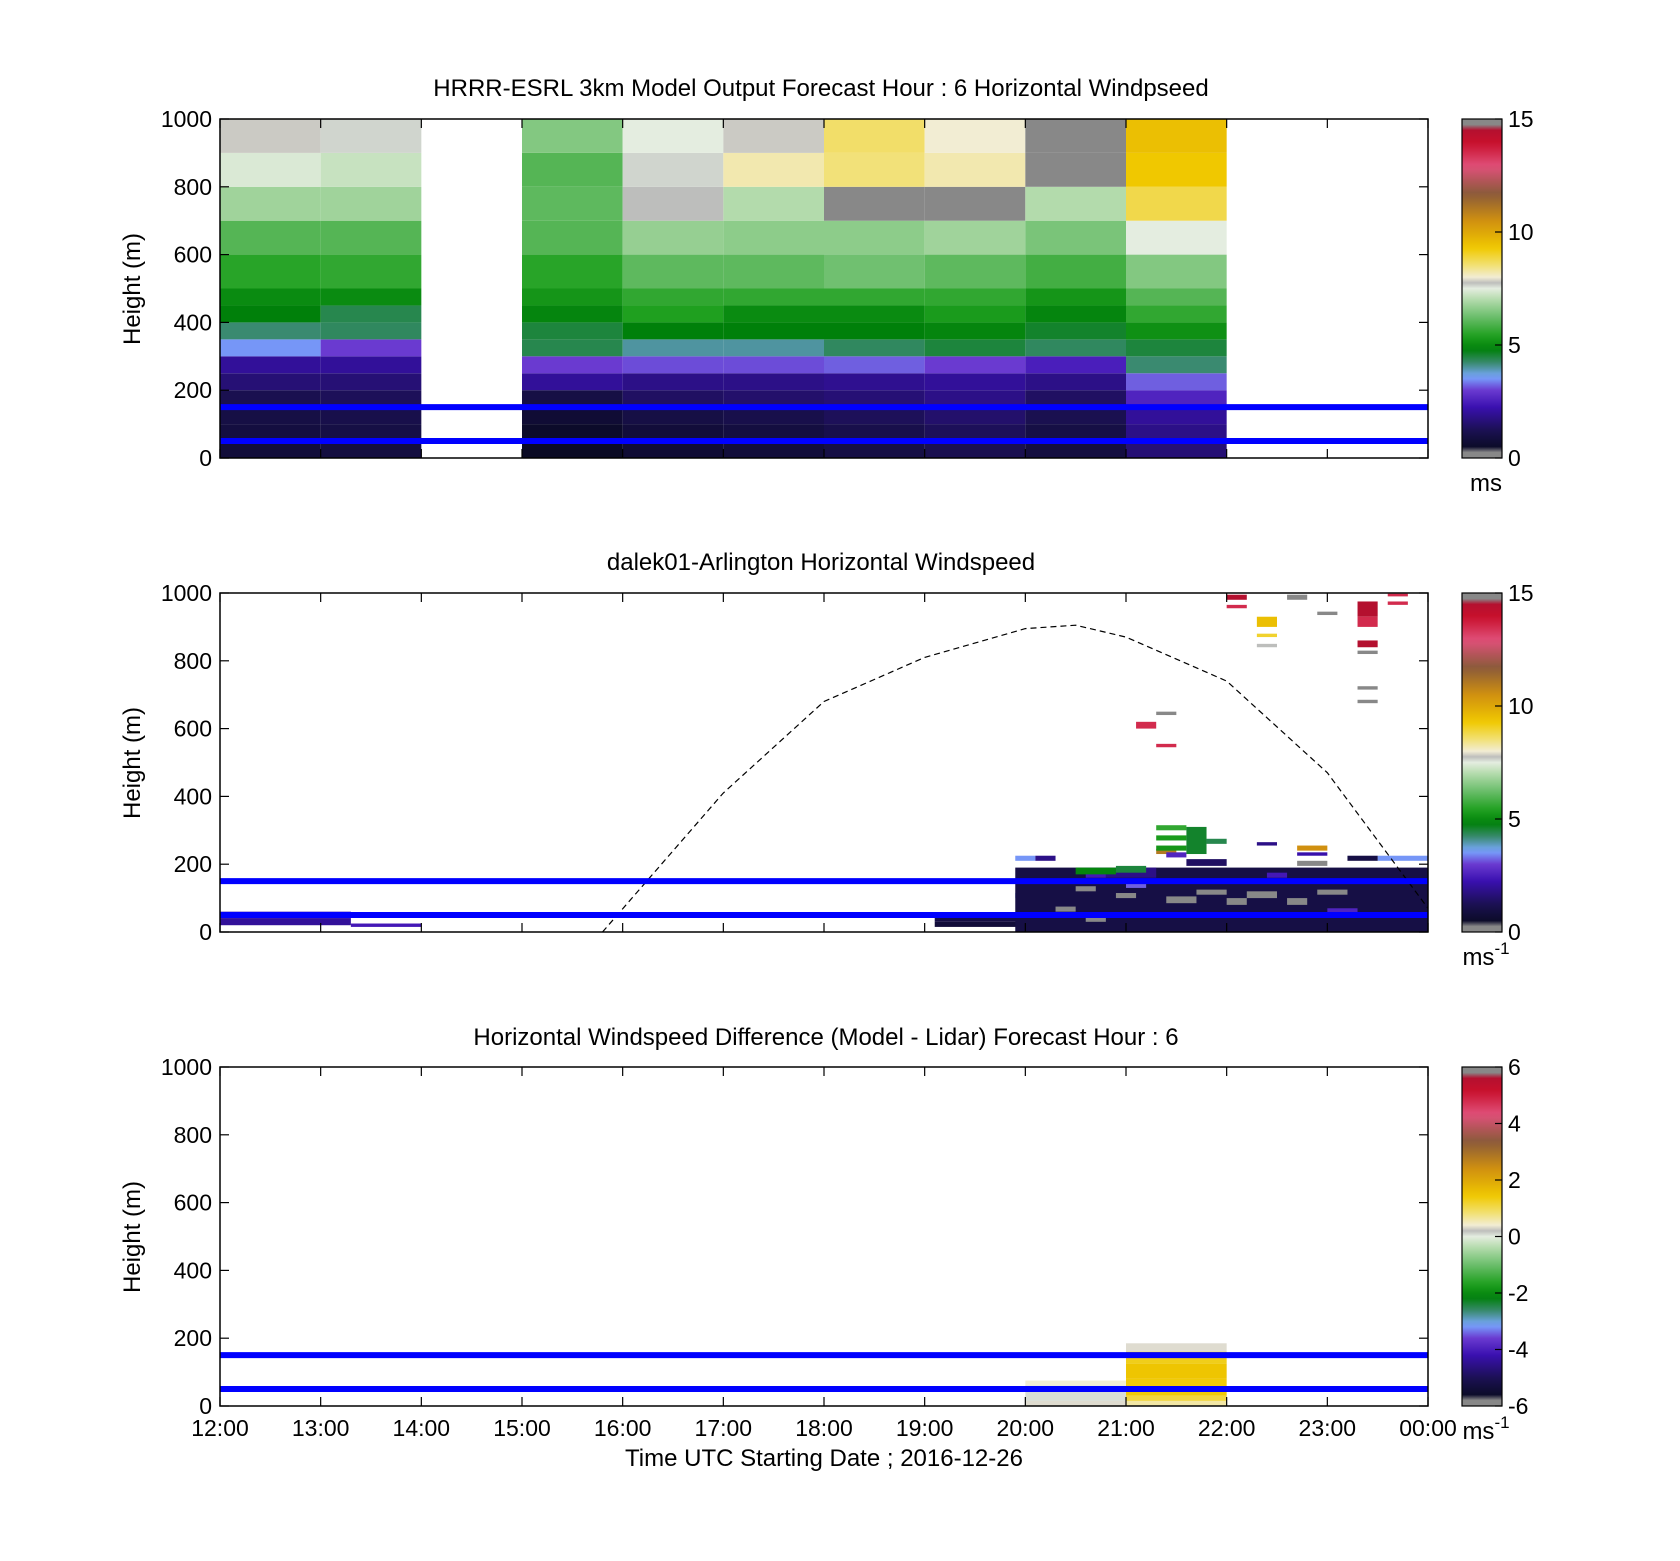  I want to click on x-tick-label: 12:00, so click(220, 1428).